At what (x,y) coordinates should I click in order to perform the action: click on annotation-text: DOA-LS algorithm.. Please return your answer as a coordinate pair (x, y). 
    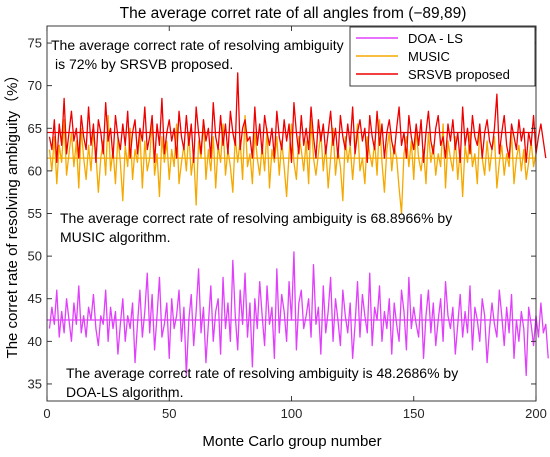
    Looking at the image, I should click on (124, 392).